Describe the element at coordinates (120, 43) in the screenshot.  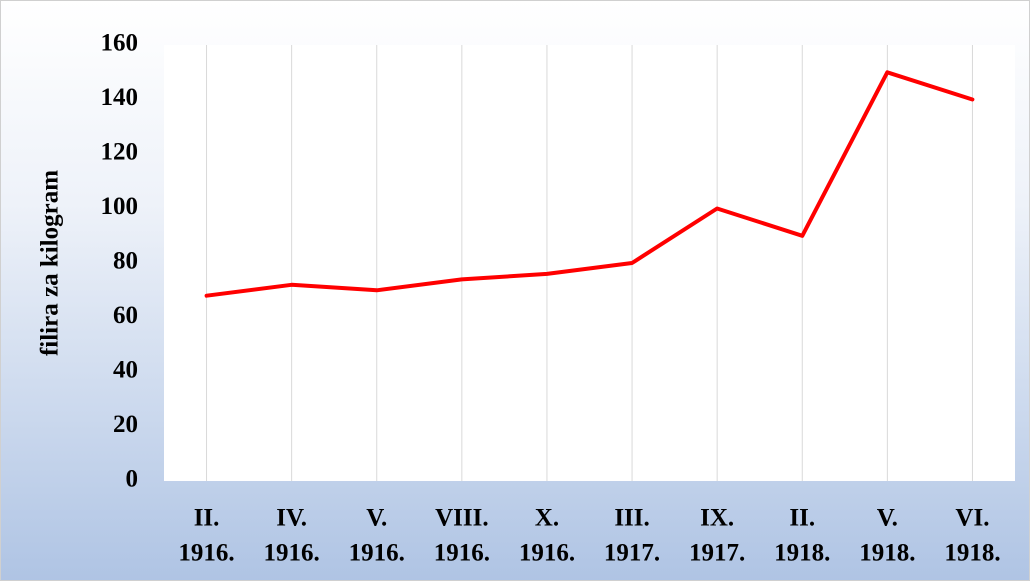
I see `y-tick-label: 160` at that location.